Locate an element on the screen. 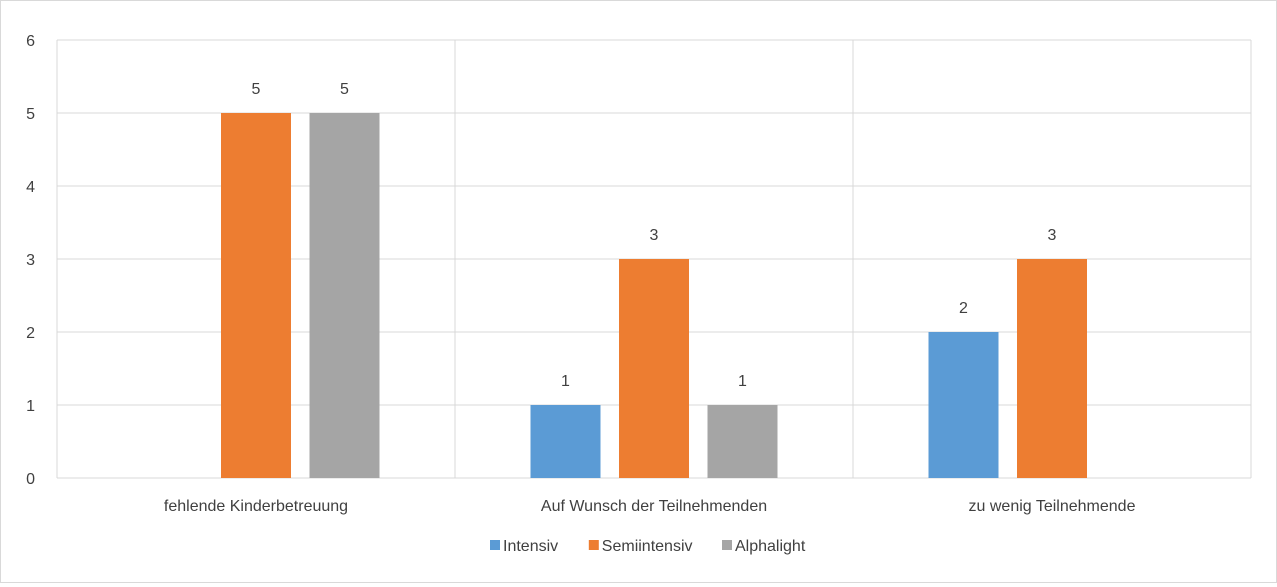 The width and height of the screenshot is (1277, 587). y-tick-label: 0 is located at coordinates (30, 479).